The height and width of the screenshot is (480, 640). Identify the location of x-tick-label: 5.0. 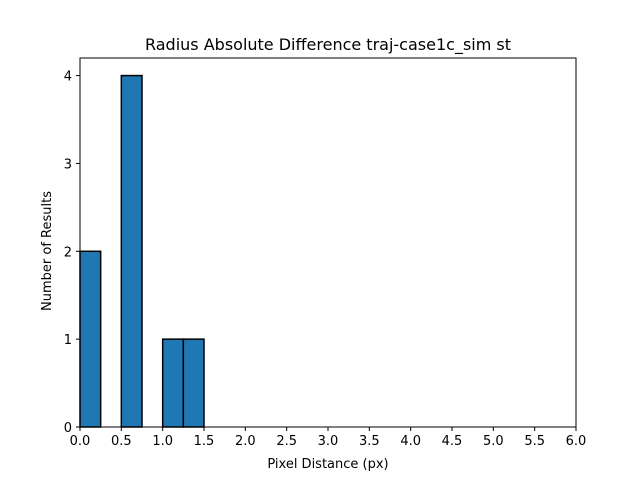
(493, 441).